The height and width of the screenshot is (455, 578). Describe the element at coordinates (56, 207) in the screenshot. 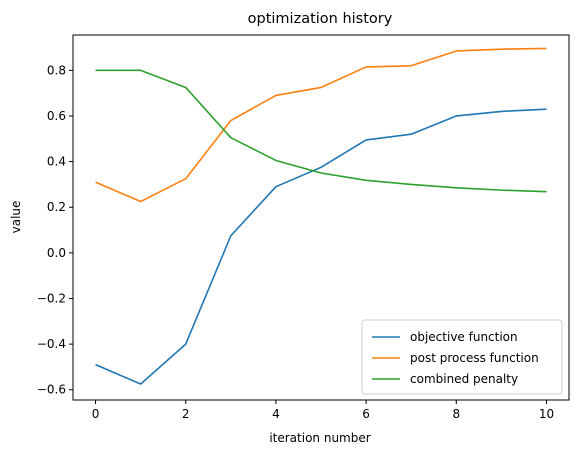

I see `y-tick-label: 0.2` at that location.